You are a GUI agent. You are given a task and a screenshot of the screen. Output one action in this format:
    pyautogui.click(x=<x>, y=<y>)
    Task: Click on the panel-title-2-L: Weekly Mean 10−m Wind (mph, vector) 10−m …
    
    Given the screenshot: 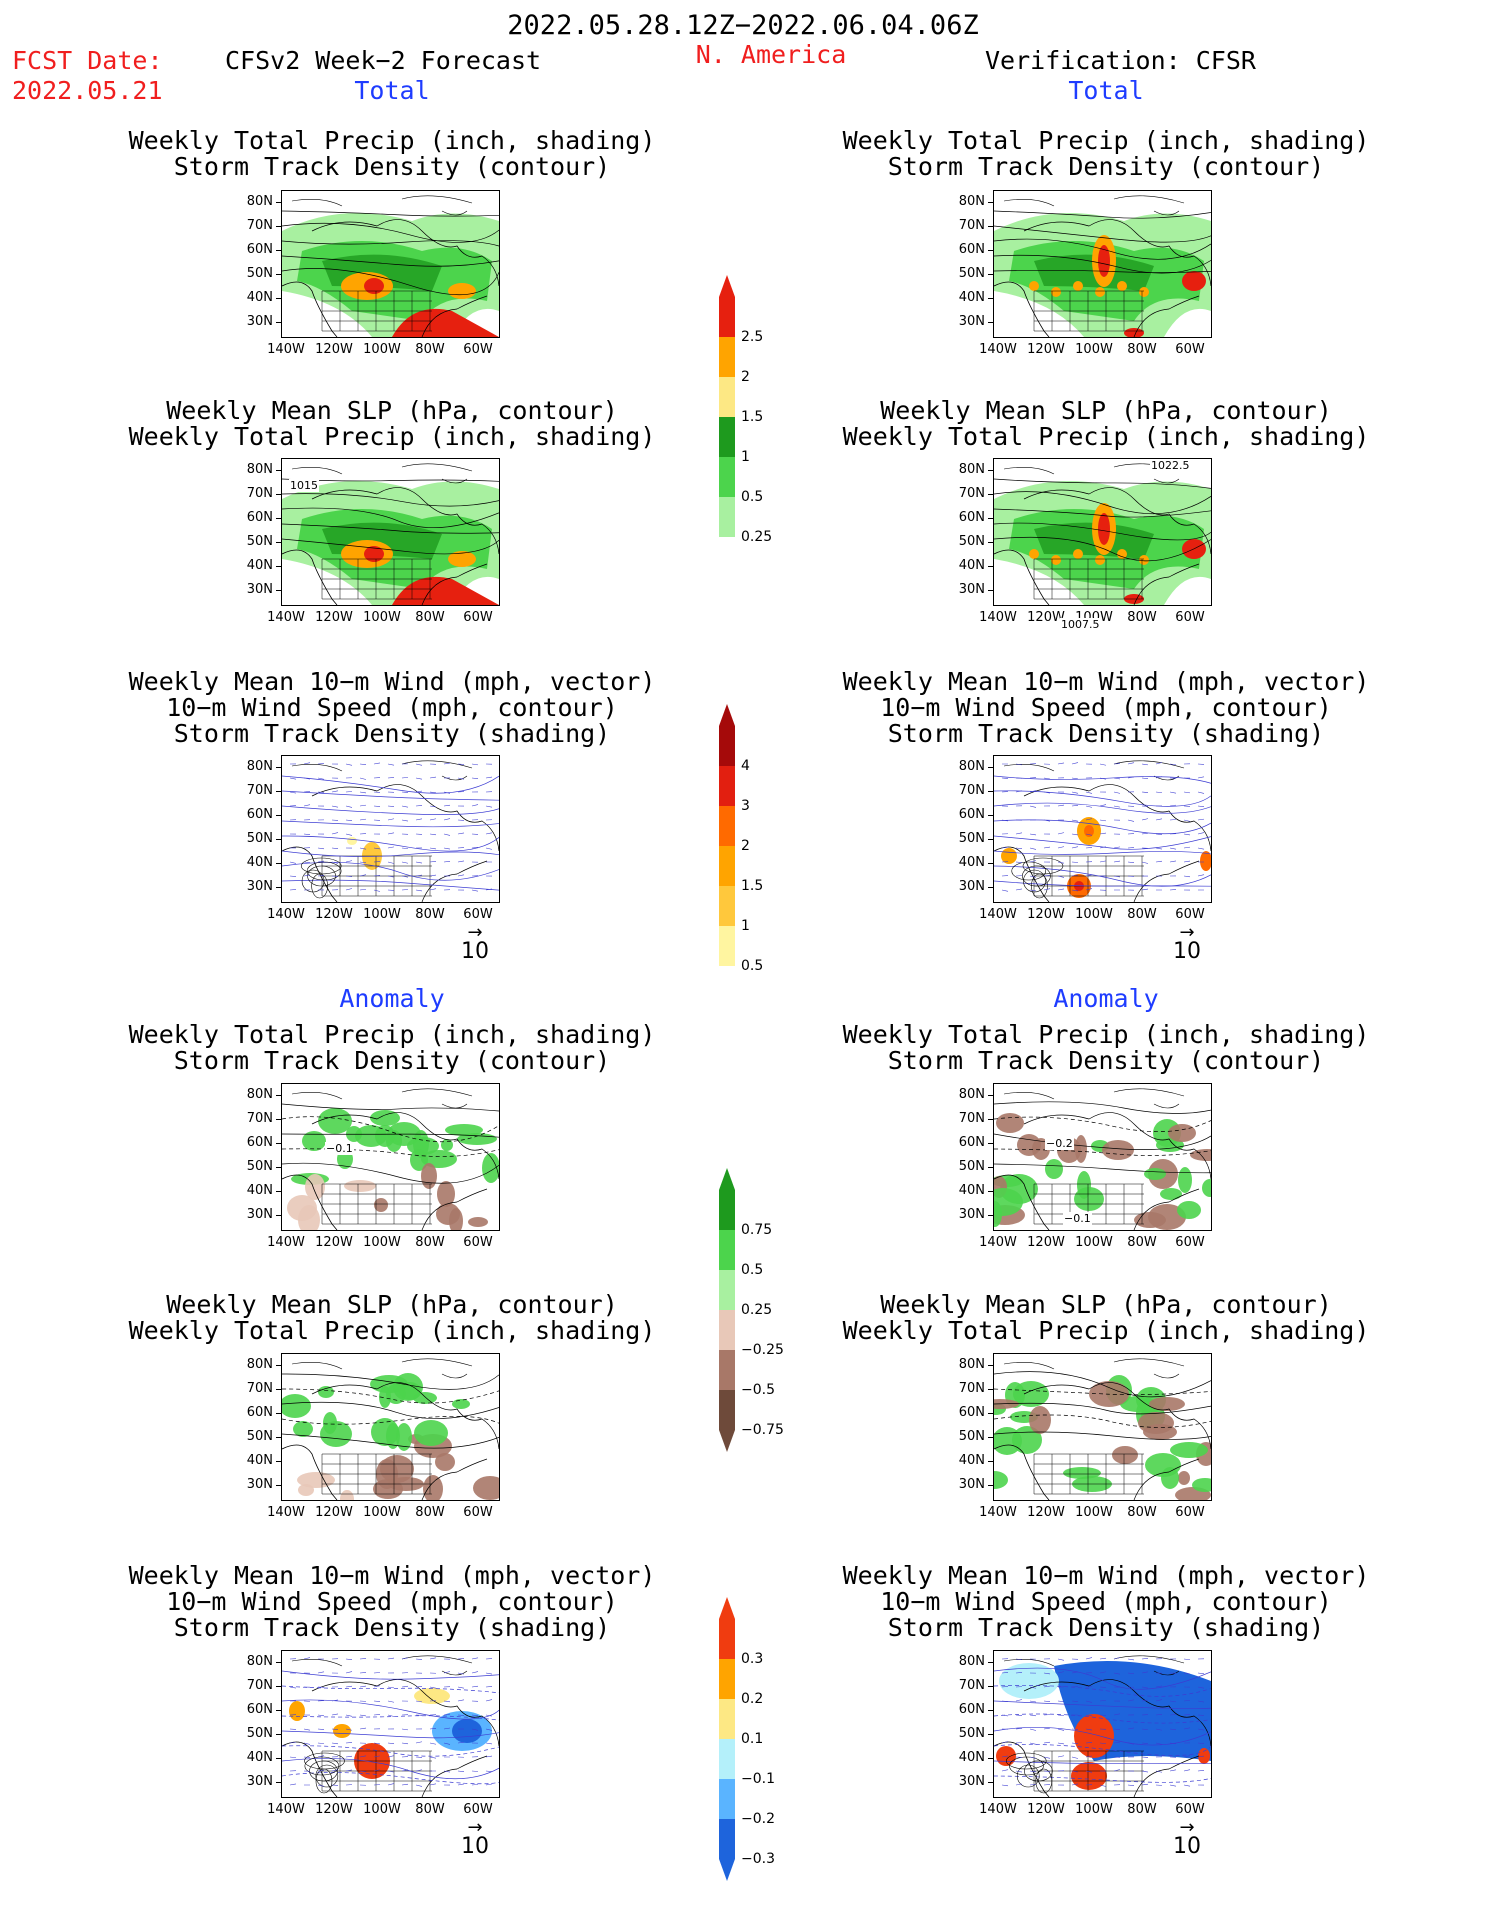 What is the action you would take?
    pyautogui.click(x=392, y=708)
    